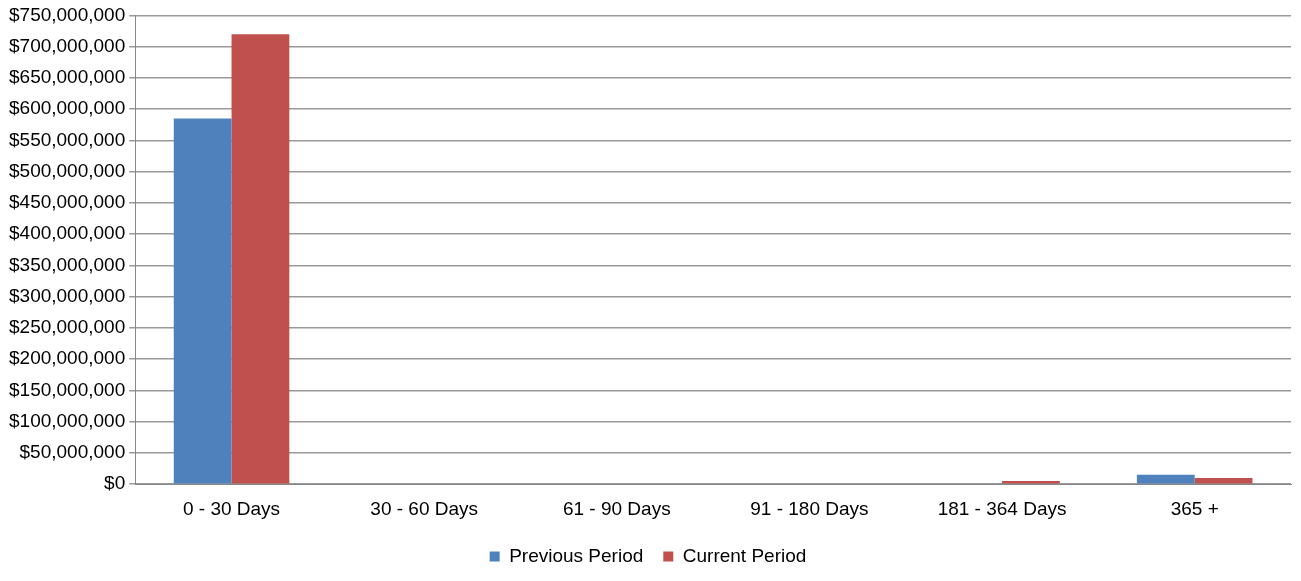 The width and height of the screenshot is (1301, 581). I want to click on y-tick-label: $400,000,000, so click(67, 233).